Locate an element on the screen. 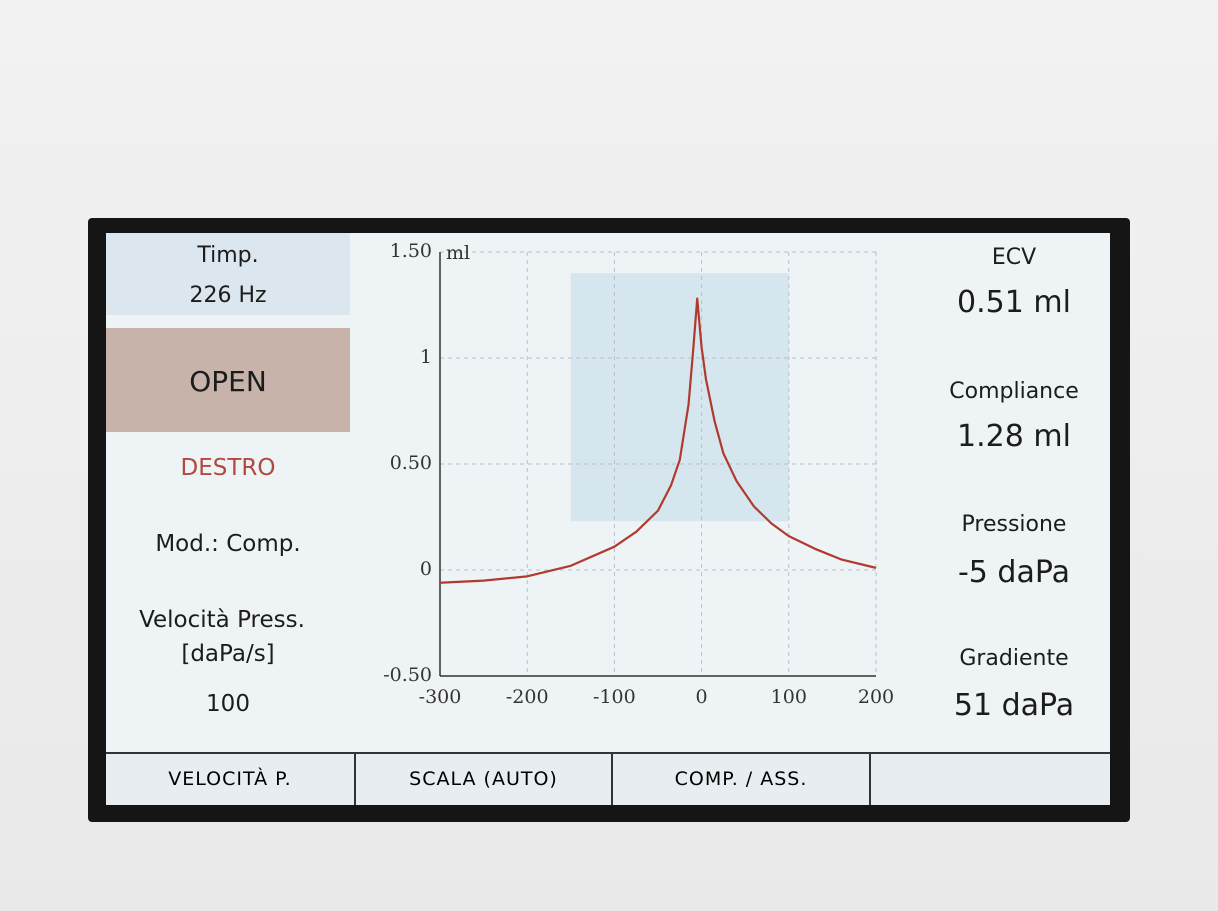  status-box is located at coordinates (228, 380).